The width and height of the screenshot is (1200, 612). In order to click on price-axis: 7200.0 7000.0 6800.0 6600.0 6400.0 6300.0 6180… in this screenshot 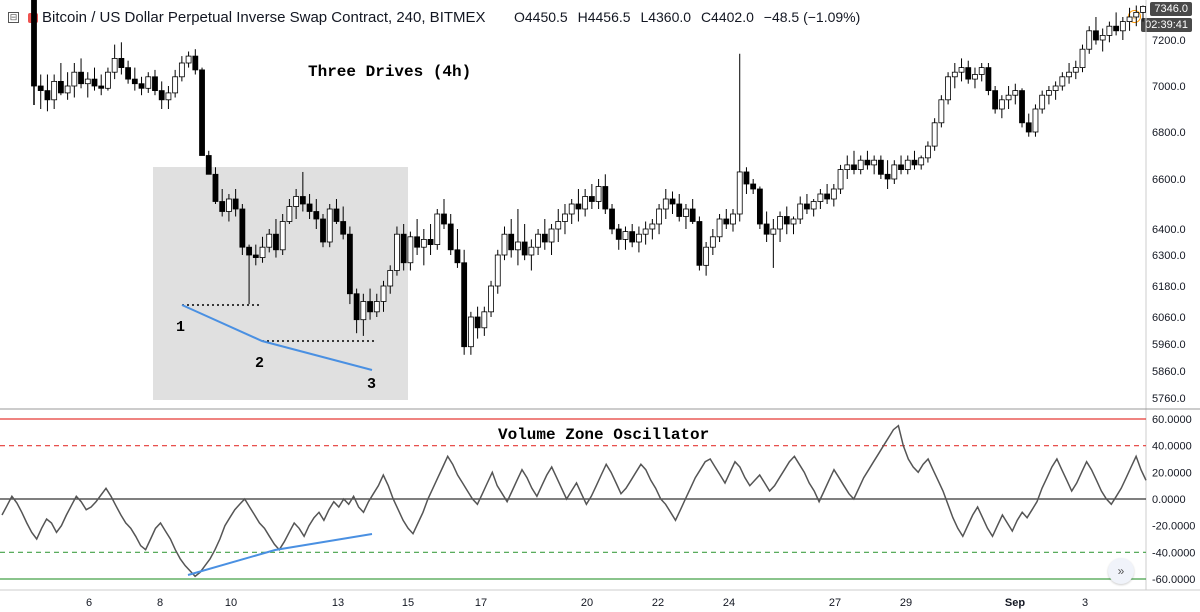, I will do `click(1169, 220)`.